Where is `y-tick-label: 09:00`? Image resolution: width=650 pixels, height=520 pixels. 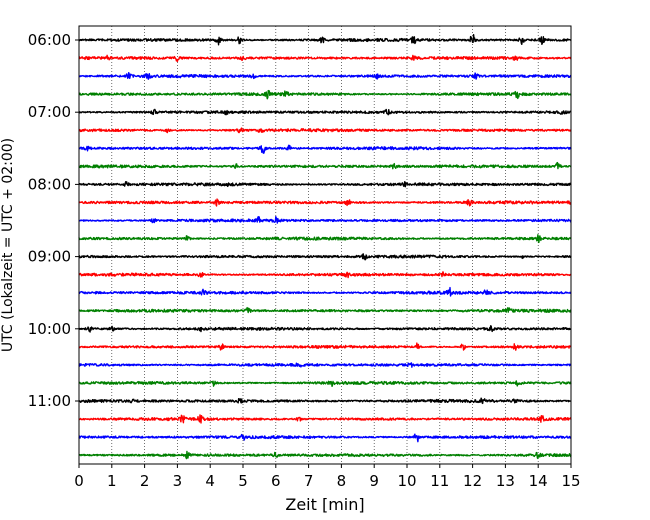 y-tick-label: 09:00 is located at coordinates (49, 257).